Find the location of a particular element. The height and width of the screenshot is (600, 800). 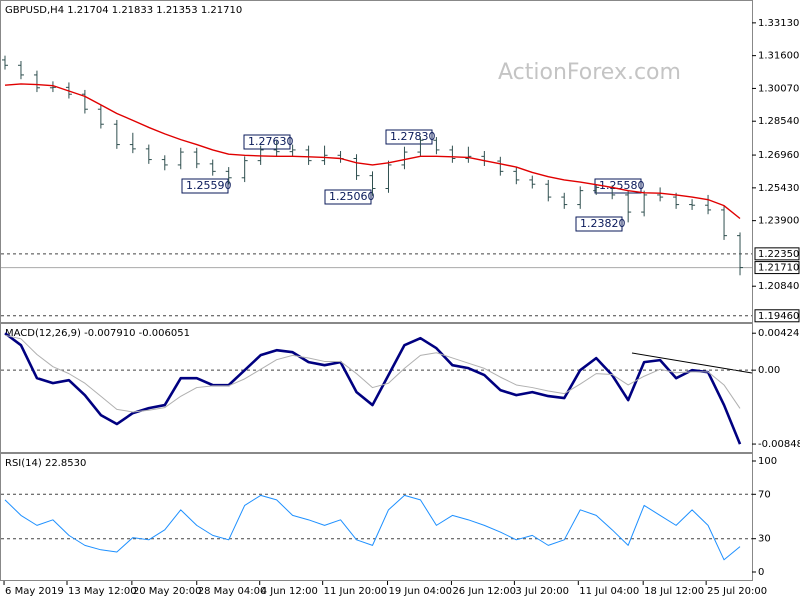

y-tick-label: -0.008488 is located at coordinates (779, 444).